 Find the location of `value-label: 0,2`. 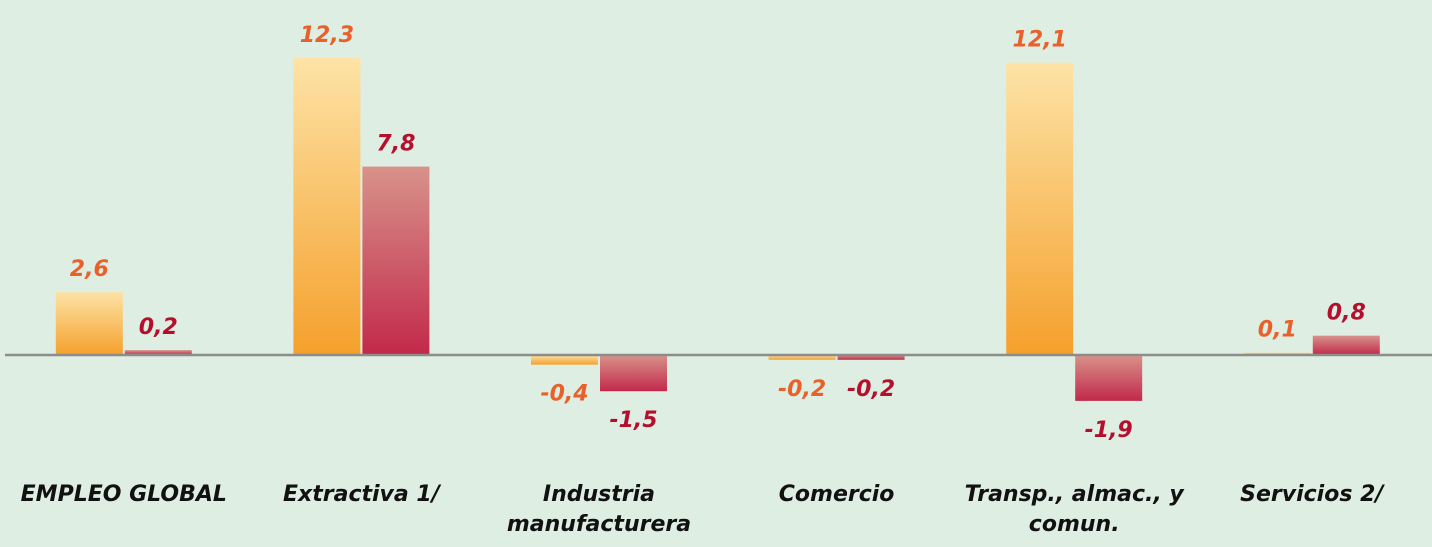

value-label: 0,2 is located at coordinates (158, 327).